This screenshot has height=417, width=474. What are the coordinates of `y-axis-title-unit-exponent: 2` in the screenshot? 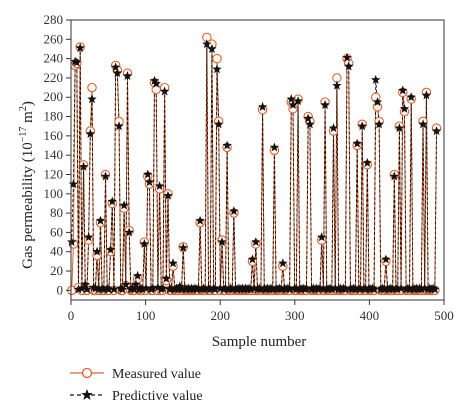 It's located at (23, 108).